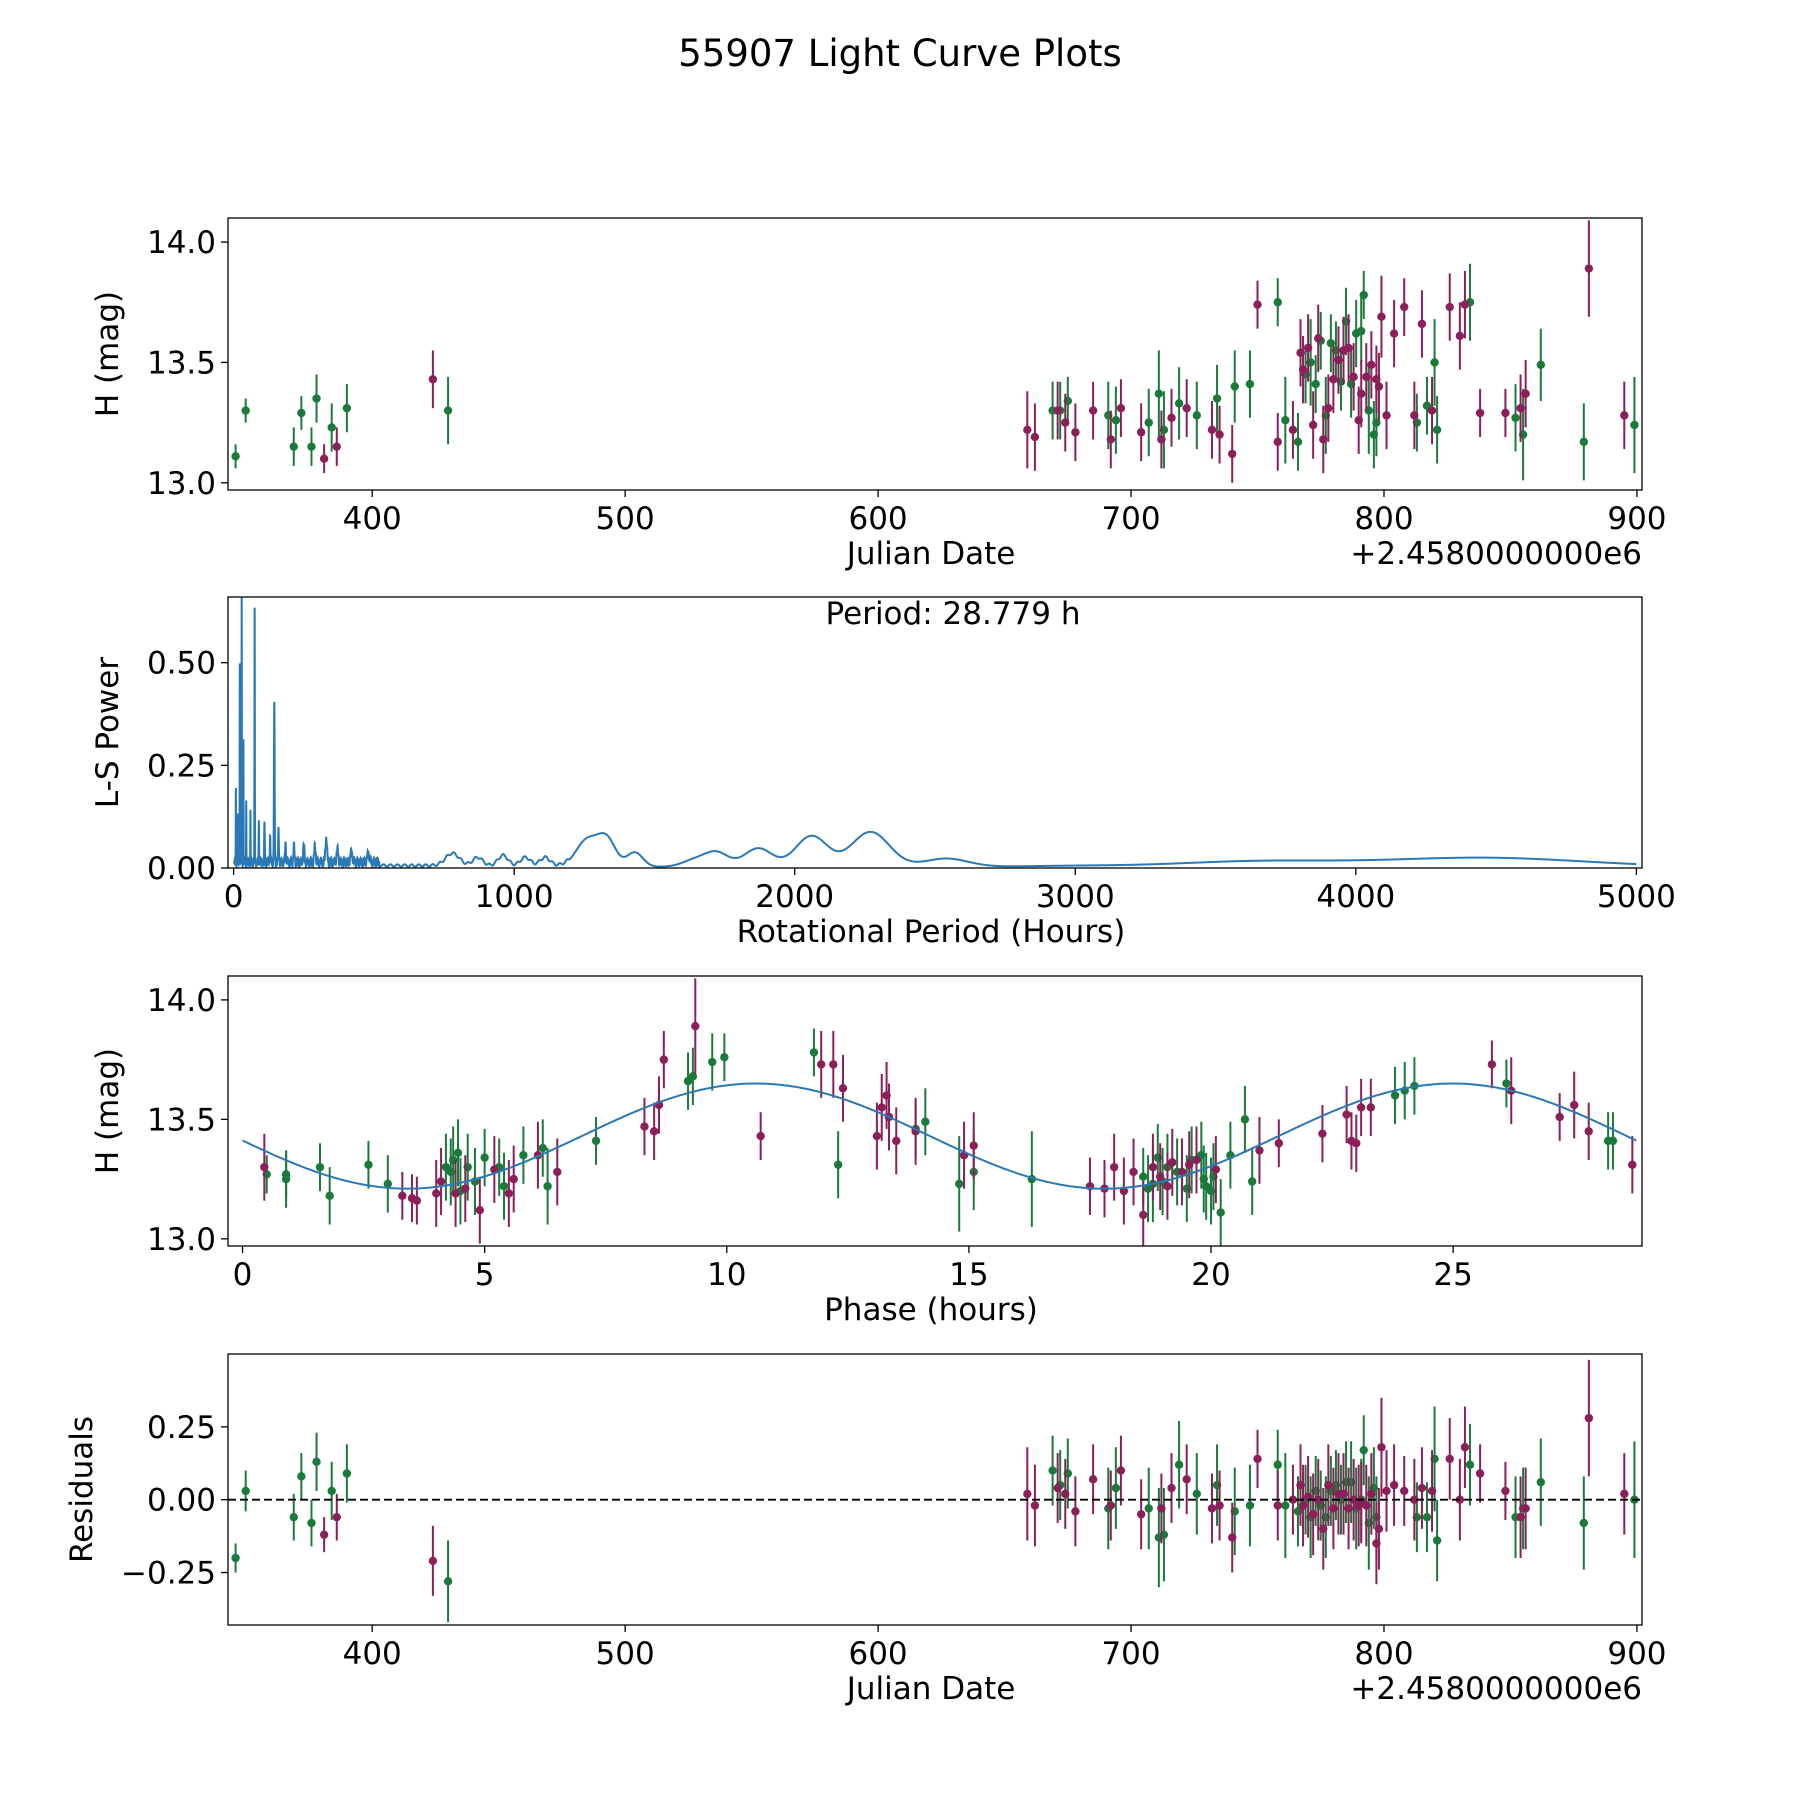 This screenshot has width=1800, height=1800. Describe the element at coordinates (1496, 1689) in the screenshot. I see `x-offset-label: +2.4580000000e6` at that location.